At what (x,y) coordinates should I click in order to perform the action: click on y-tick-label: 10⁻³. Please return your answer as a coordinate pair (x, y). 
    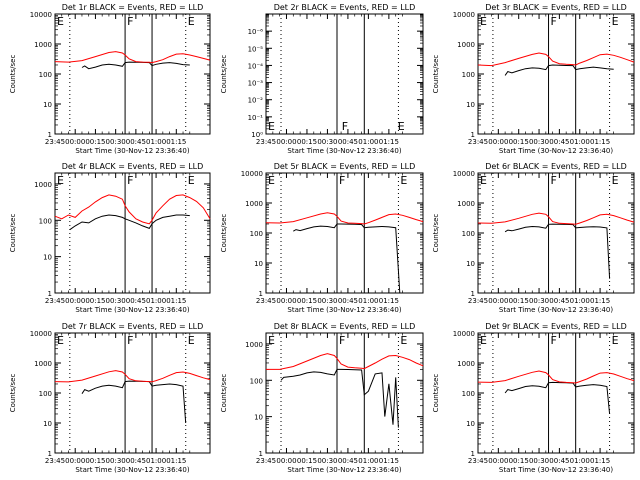
    Looking at the image, I should click on (256, 84).